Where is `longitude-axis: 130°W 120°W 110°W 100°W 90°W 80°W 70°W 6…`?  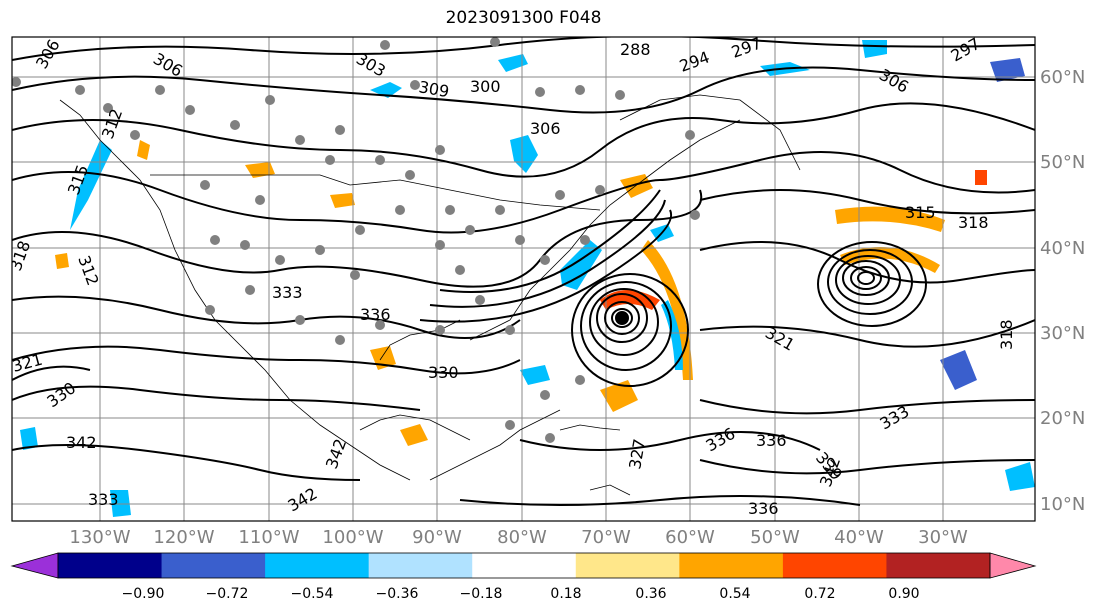 longitude-axis: 130°W 120°W 110°W 100°W 90°W 80°W 70°W 6… is located at coordinates (518, 537).